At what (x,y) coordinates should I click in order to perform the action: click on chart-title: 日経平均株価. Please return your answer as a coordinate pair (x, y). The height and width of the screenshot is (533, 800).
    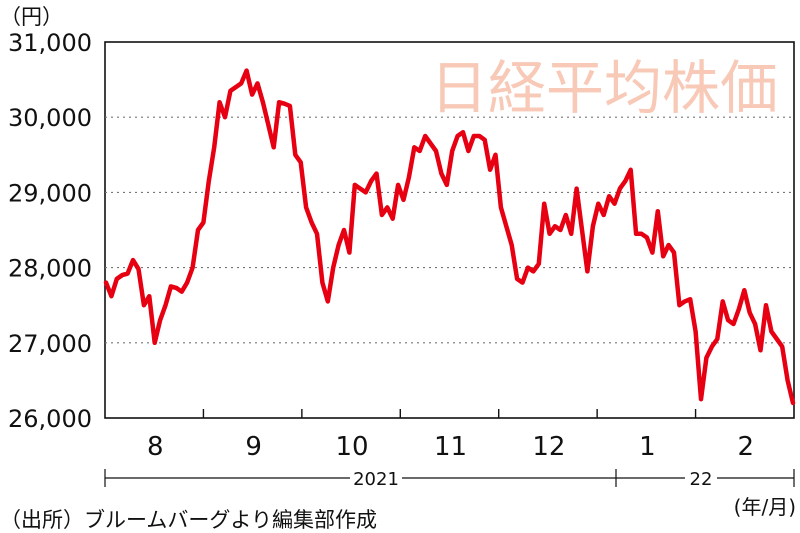
    Looking at the image, I should click on (604, 88).